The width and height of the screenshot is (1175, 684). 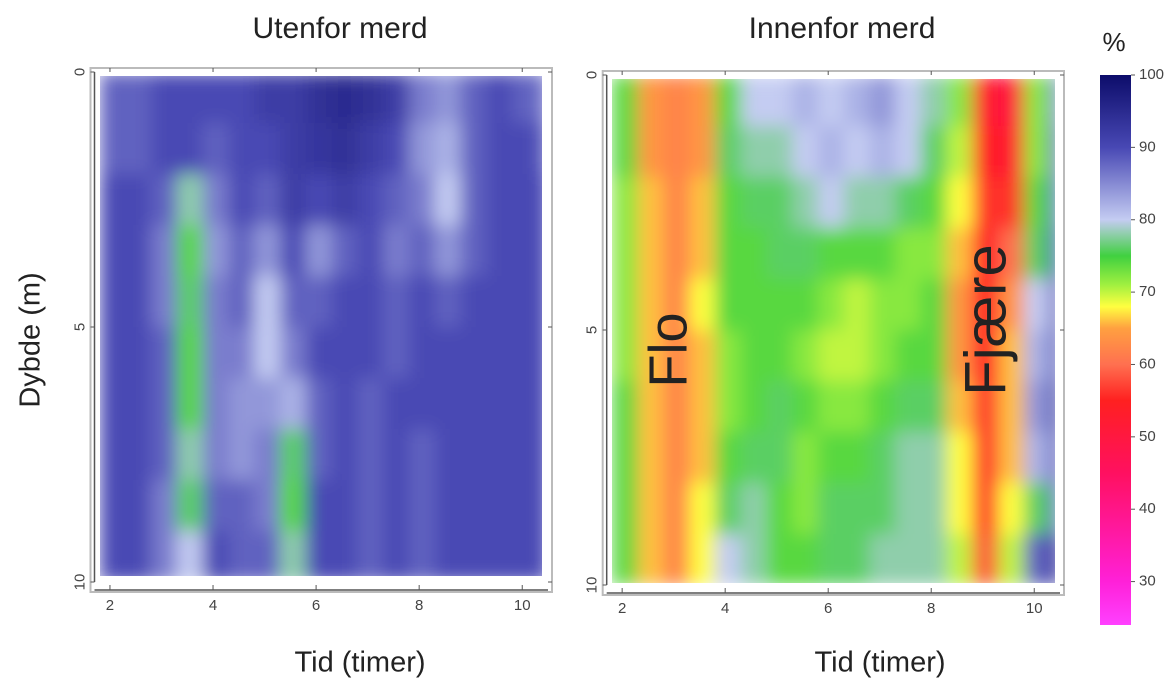 I want to click on x-tick-label: 4, so click(x=725, y=608).